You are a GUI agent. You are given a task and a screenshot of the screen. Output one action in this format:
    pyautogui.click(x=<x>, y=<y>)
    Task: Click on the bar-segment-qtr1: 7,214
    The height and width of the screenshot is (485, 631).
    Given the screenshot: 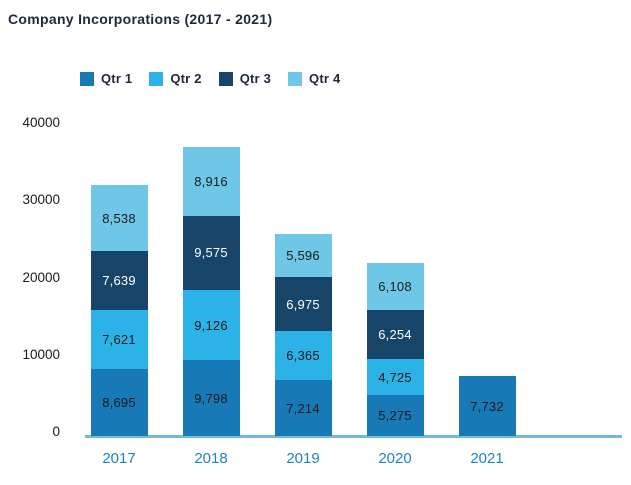 What is the action you would take?
    pyautogui.click(x=303, y=408)
    